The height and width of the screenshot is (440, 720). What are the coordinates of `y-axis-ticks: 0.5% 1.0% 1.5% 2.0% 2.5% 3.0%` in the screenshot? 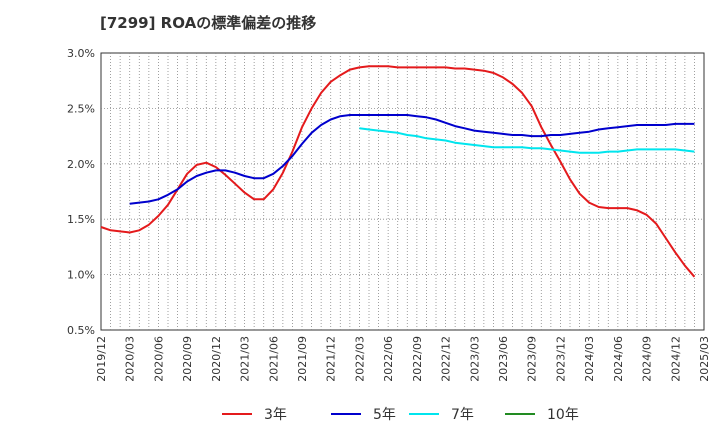 It's located at (81, 192).